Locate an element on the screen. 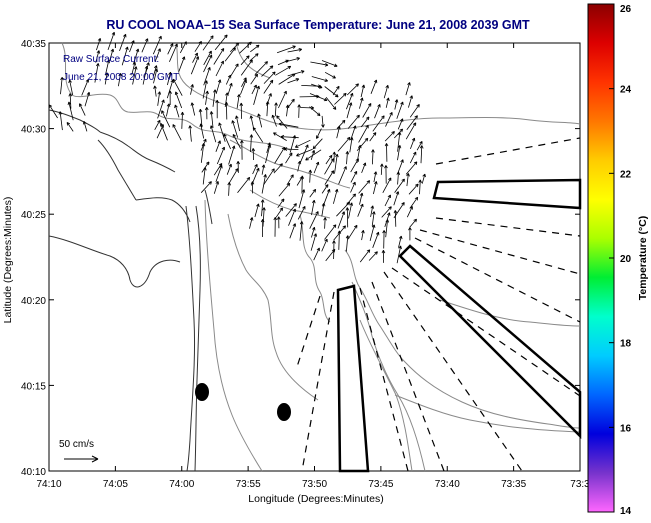  colorbar-label: Temperature (°C) is located at coordinates (643, 258).